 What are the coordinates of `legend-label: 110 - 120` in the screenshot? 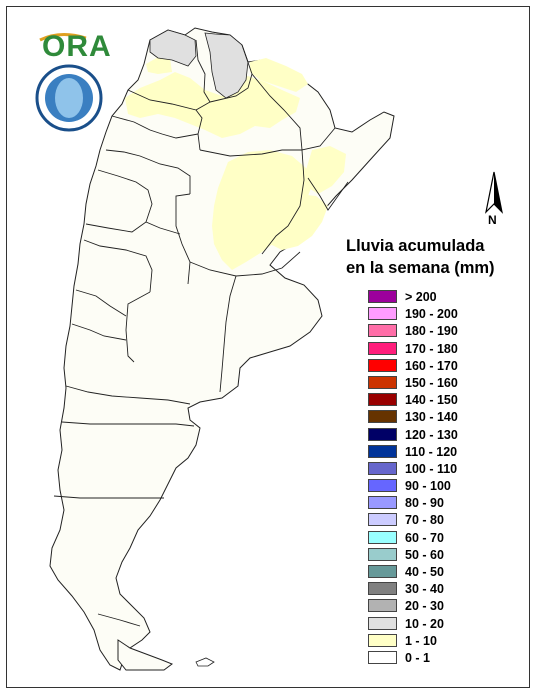 It's located at (431, 451).